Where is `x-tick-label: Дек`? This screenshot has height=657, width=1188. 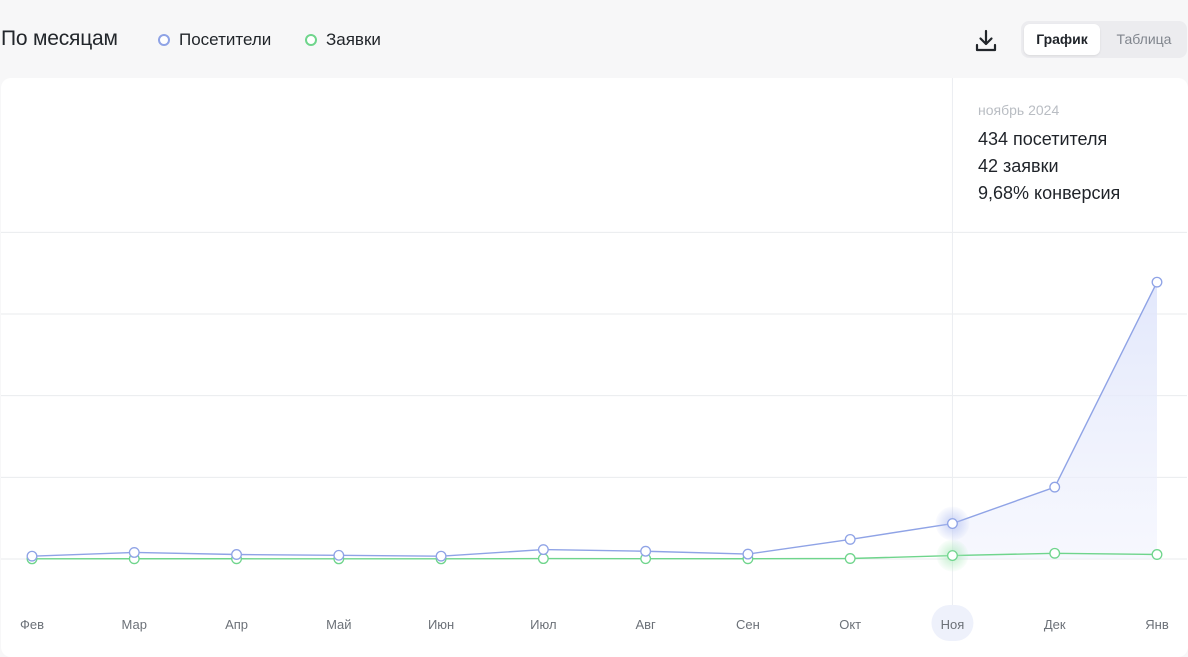 x-tick-label: Дек is located at coordinates (1055, 624).